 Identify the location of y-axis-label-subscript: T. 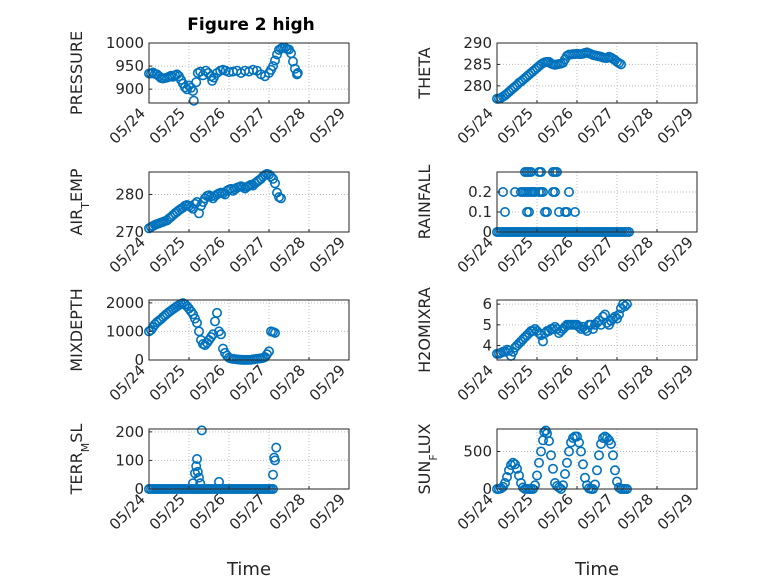
(85, 206).